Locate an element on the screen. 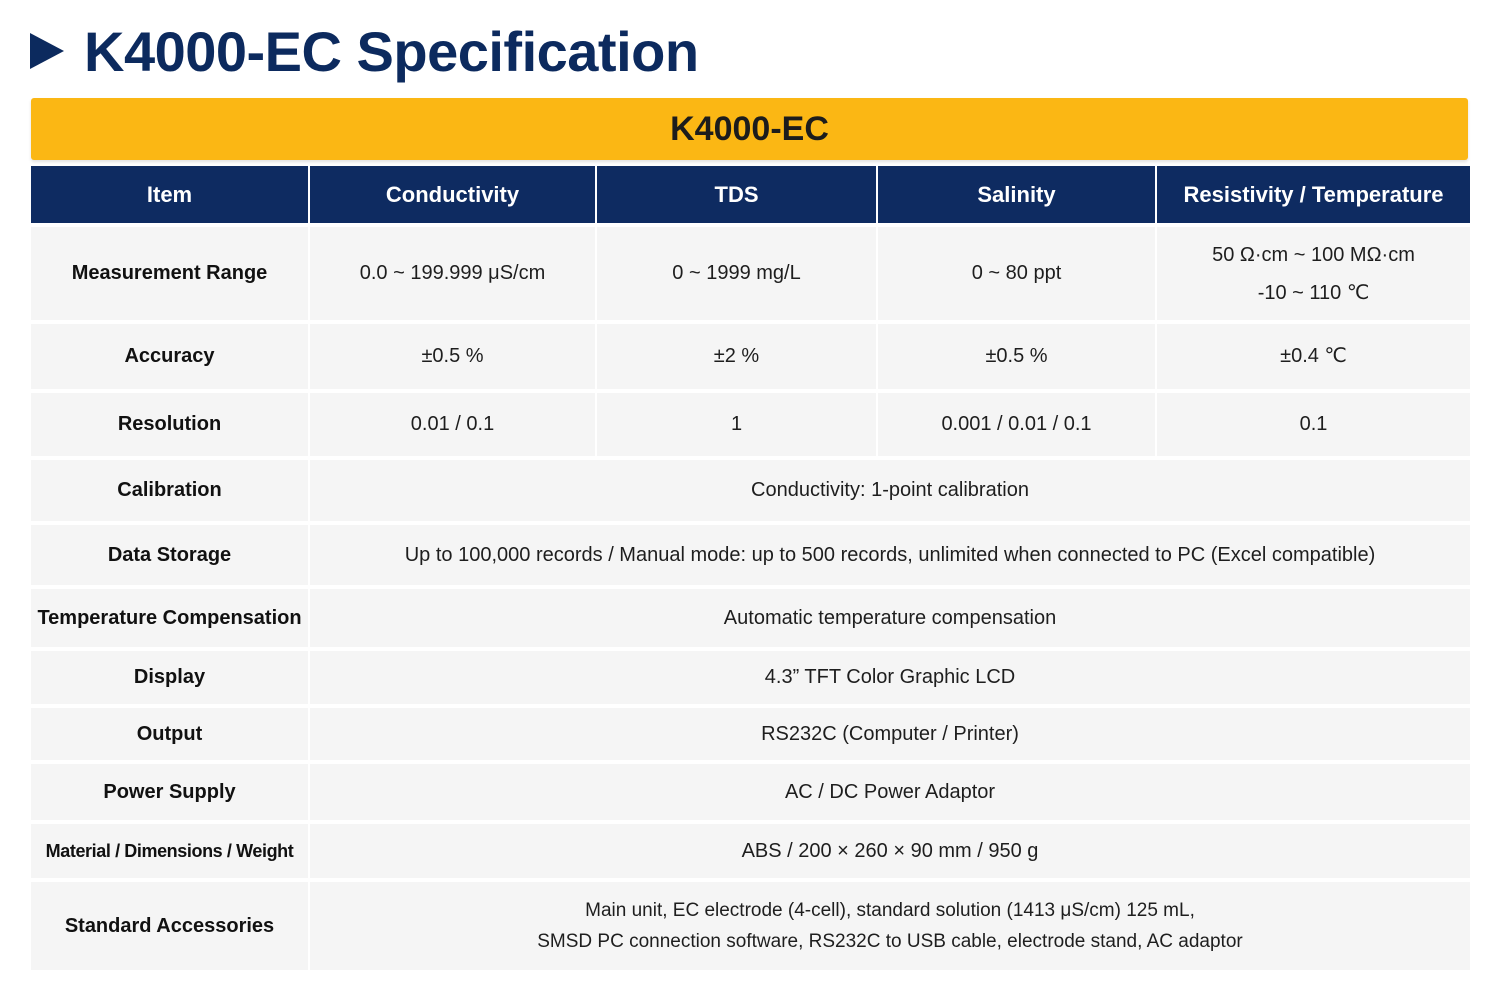 The height and width of the screenshot is (1000, 1500). resolution-tds: 1 is located at coordinates (736, 424).